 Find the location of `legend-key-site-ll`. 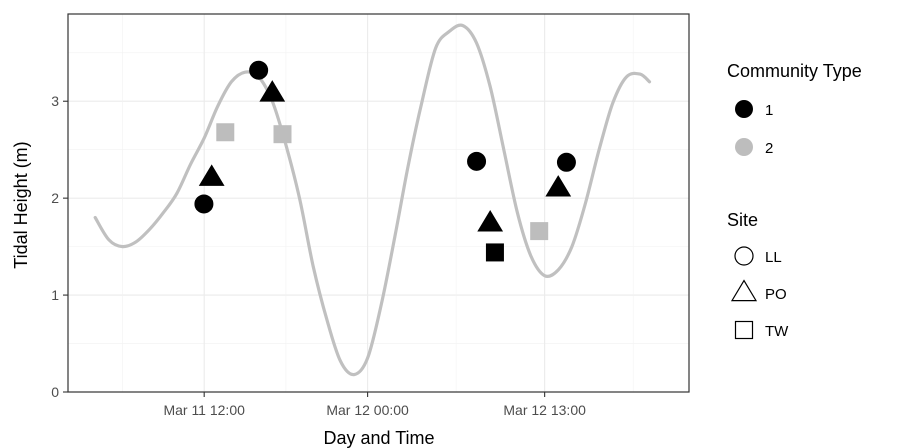

legend-key-site-ll is located at coordinates (744, 256).